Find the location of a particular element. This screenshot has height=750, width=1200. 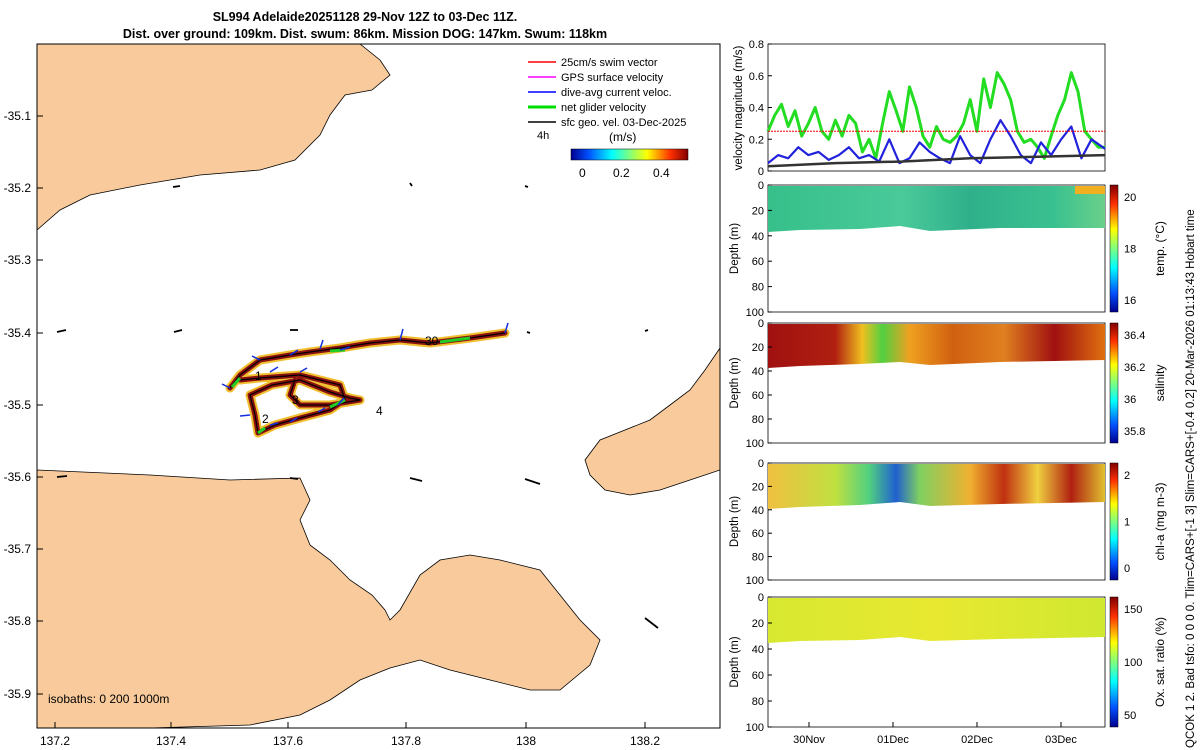

legend-label: 25cm/s swim vector is located at coordinates (609, 63).